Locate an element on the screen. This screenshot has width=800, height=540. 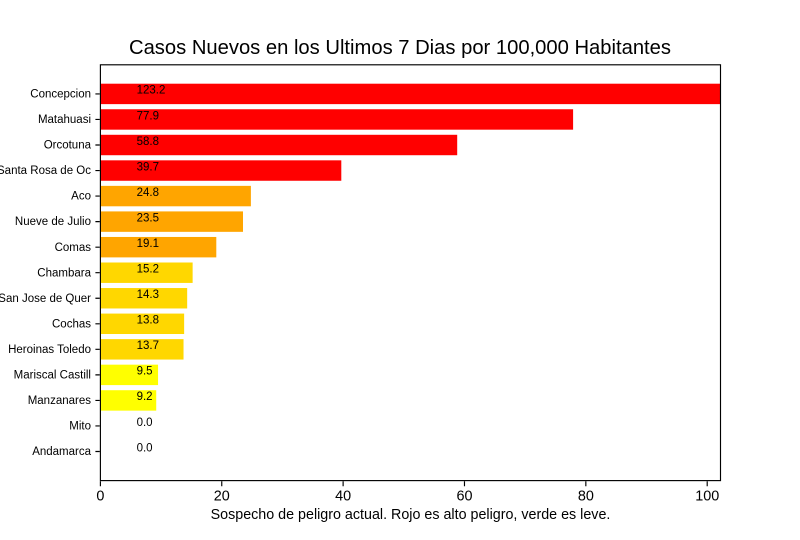
svg-text: 0 is located at coordinates (100, 497).